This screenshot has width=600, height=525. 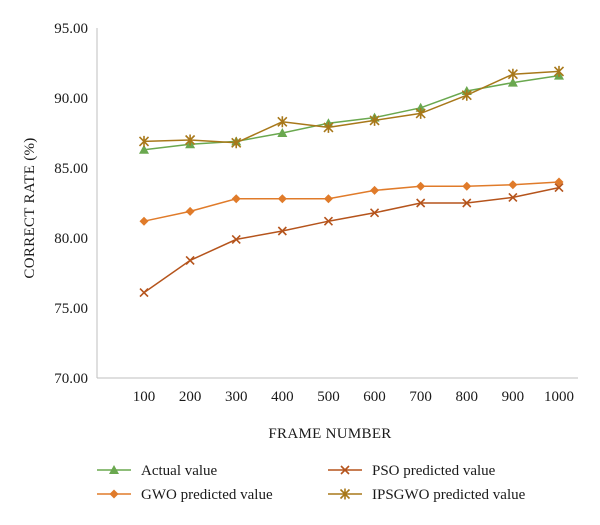 What do you see at coordinates (467, 397) in the screenshot?
I see `x-tick-label: 800` at bounding box center [467, 397].